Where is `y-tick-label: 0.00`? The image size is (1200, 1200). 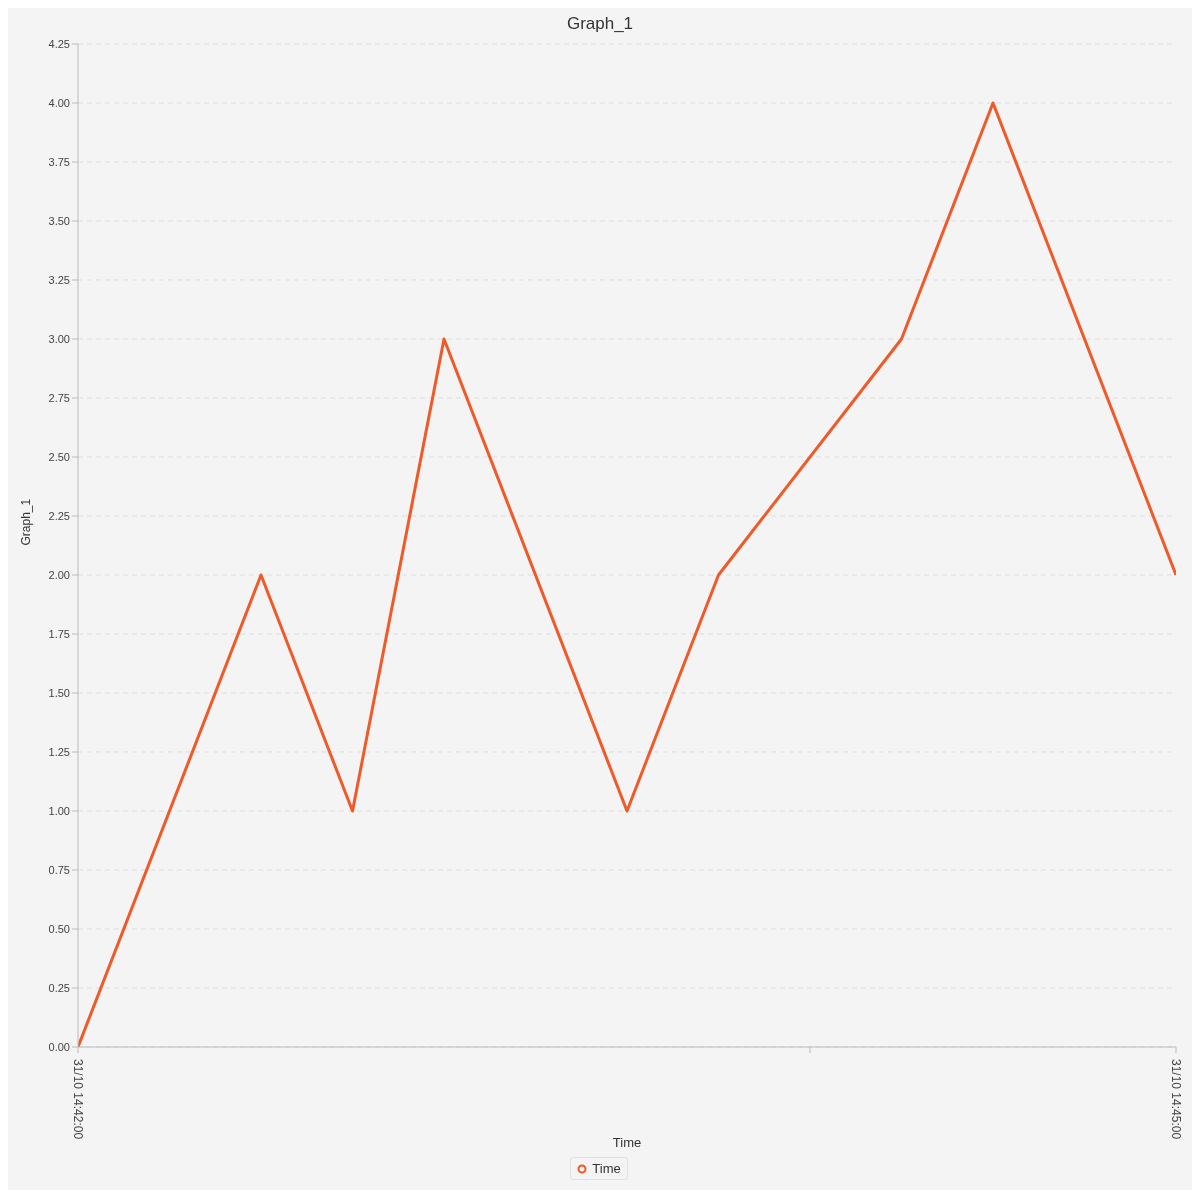 y-tick-label: 0.00 is located at coordinates (59, 1046).